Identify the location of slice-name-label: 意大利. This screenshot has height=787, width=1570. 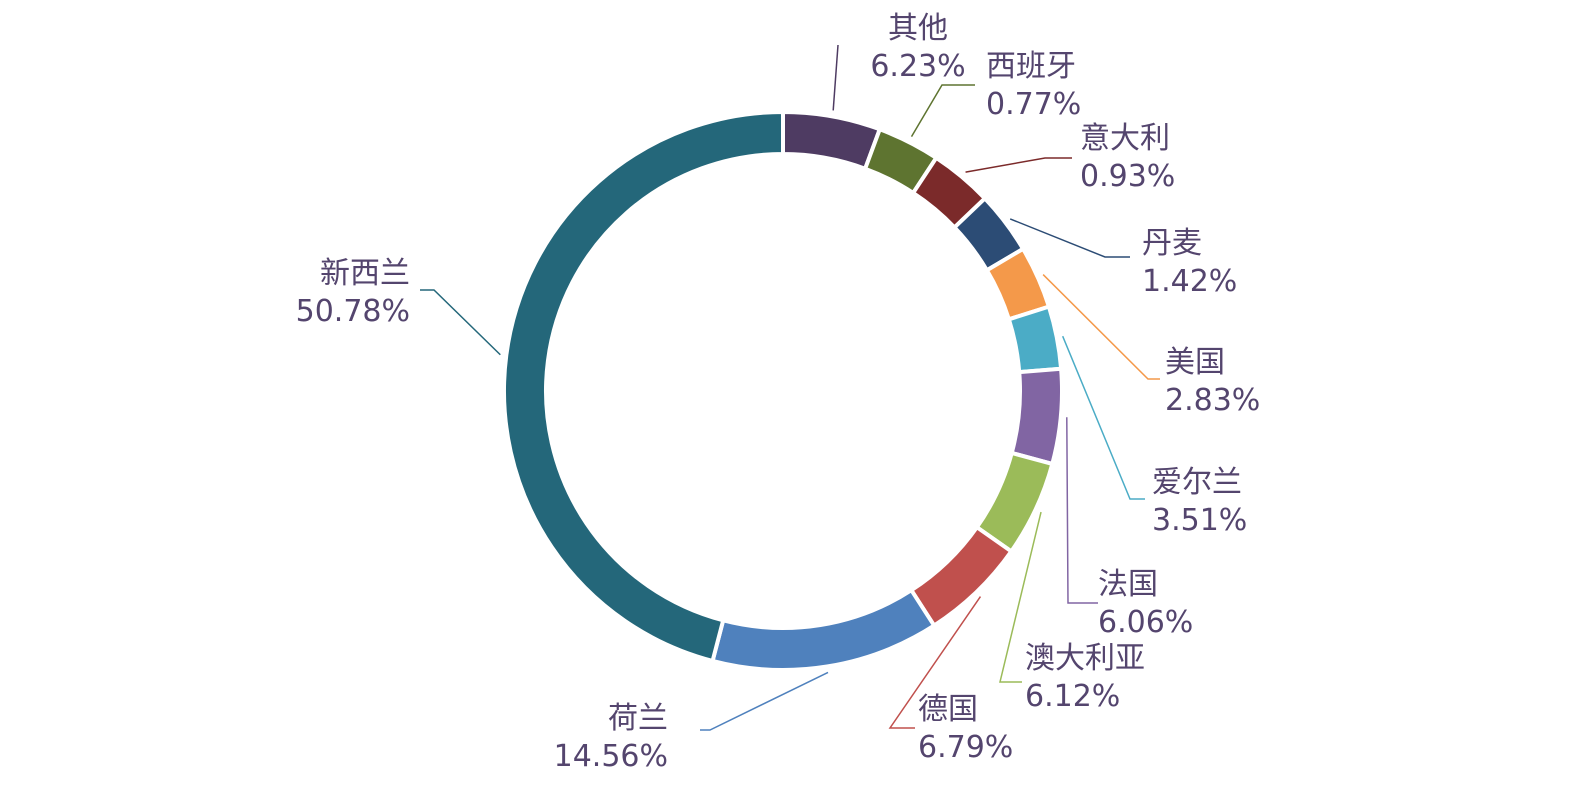
(1125, 138).